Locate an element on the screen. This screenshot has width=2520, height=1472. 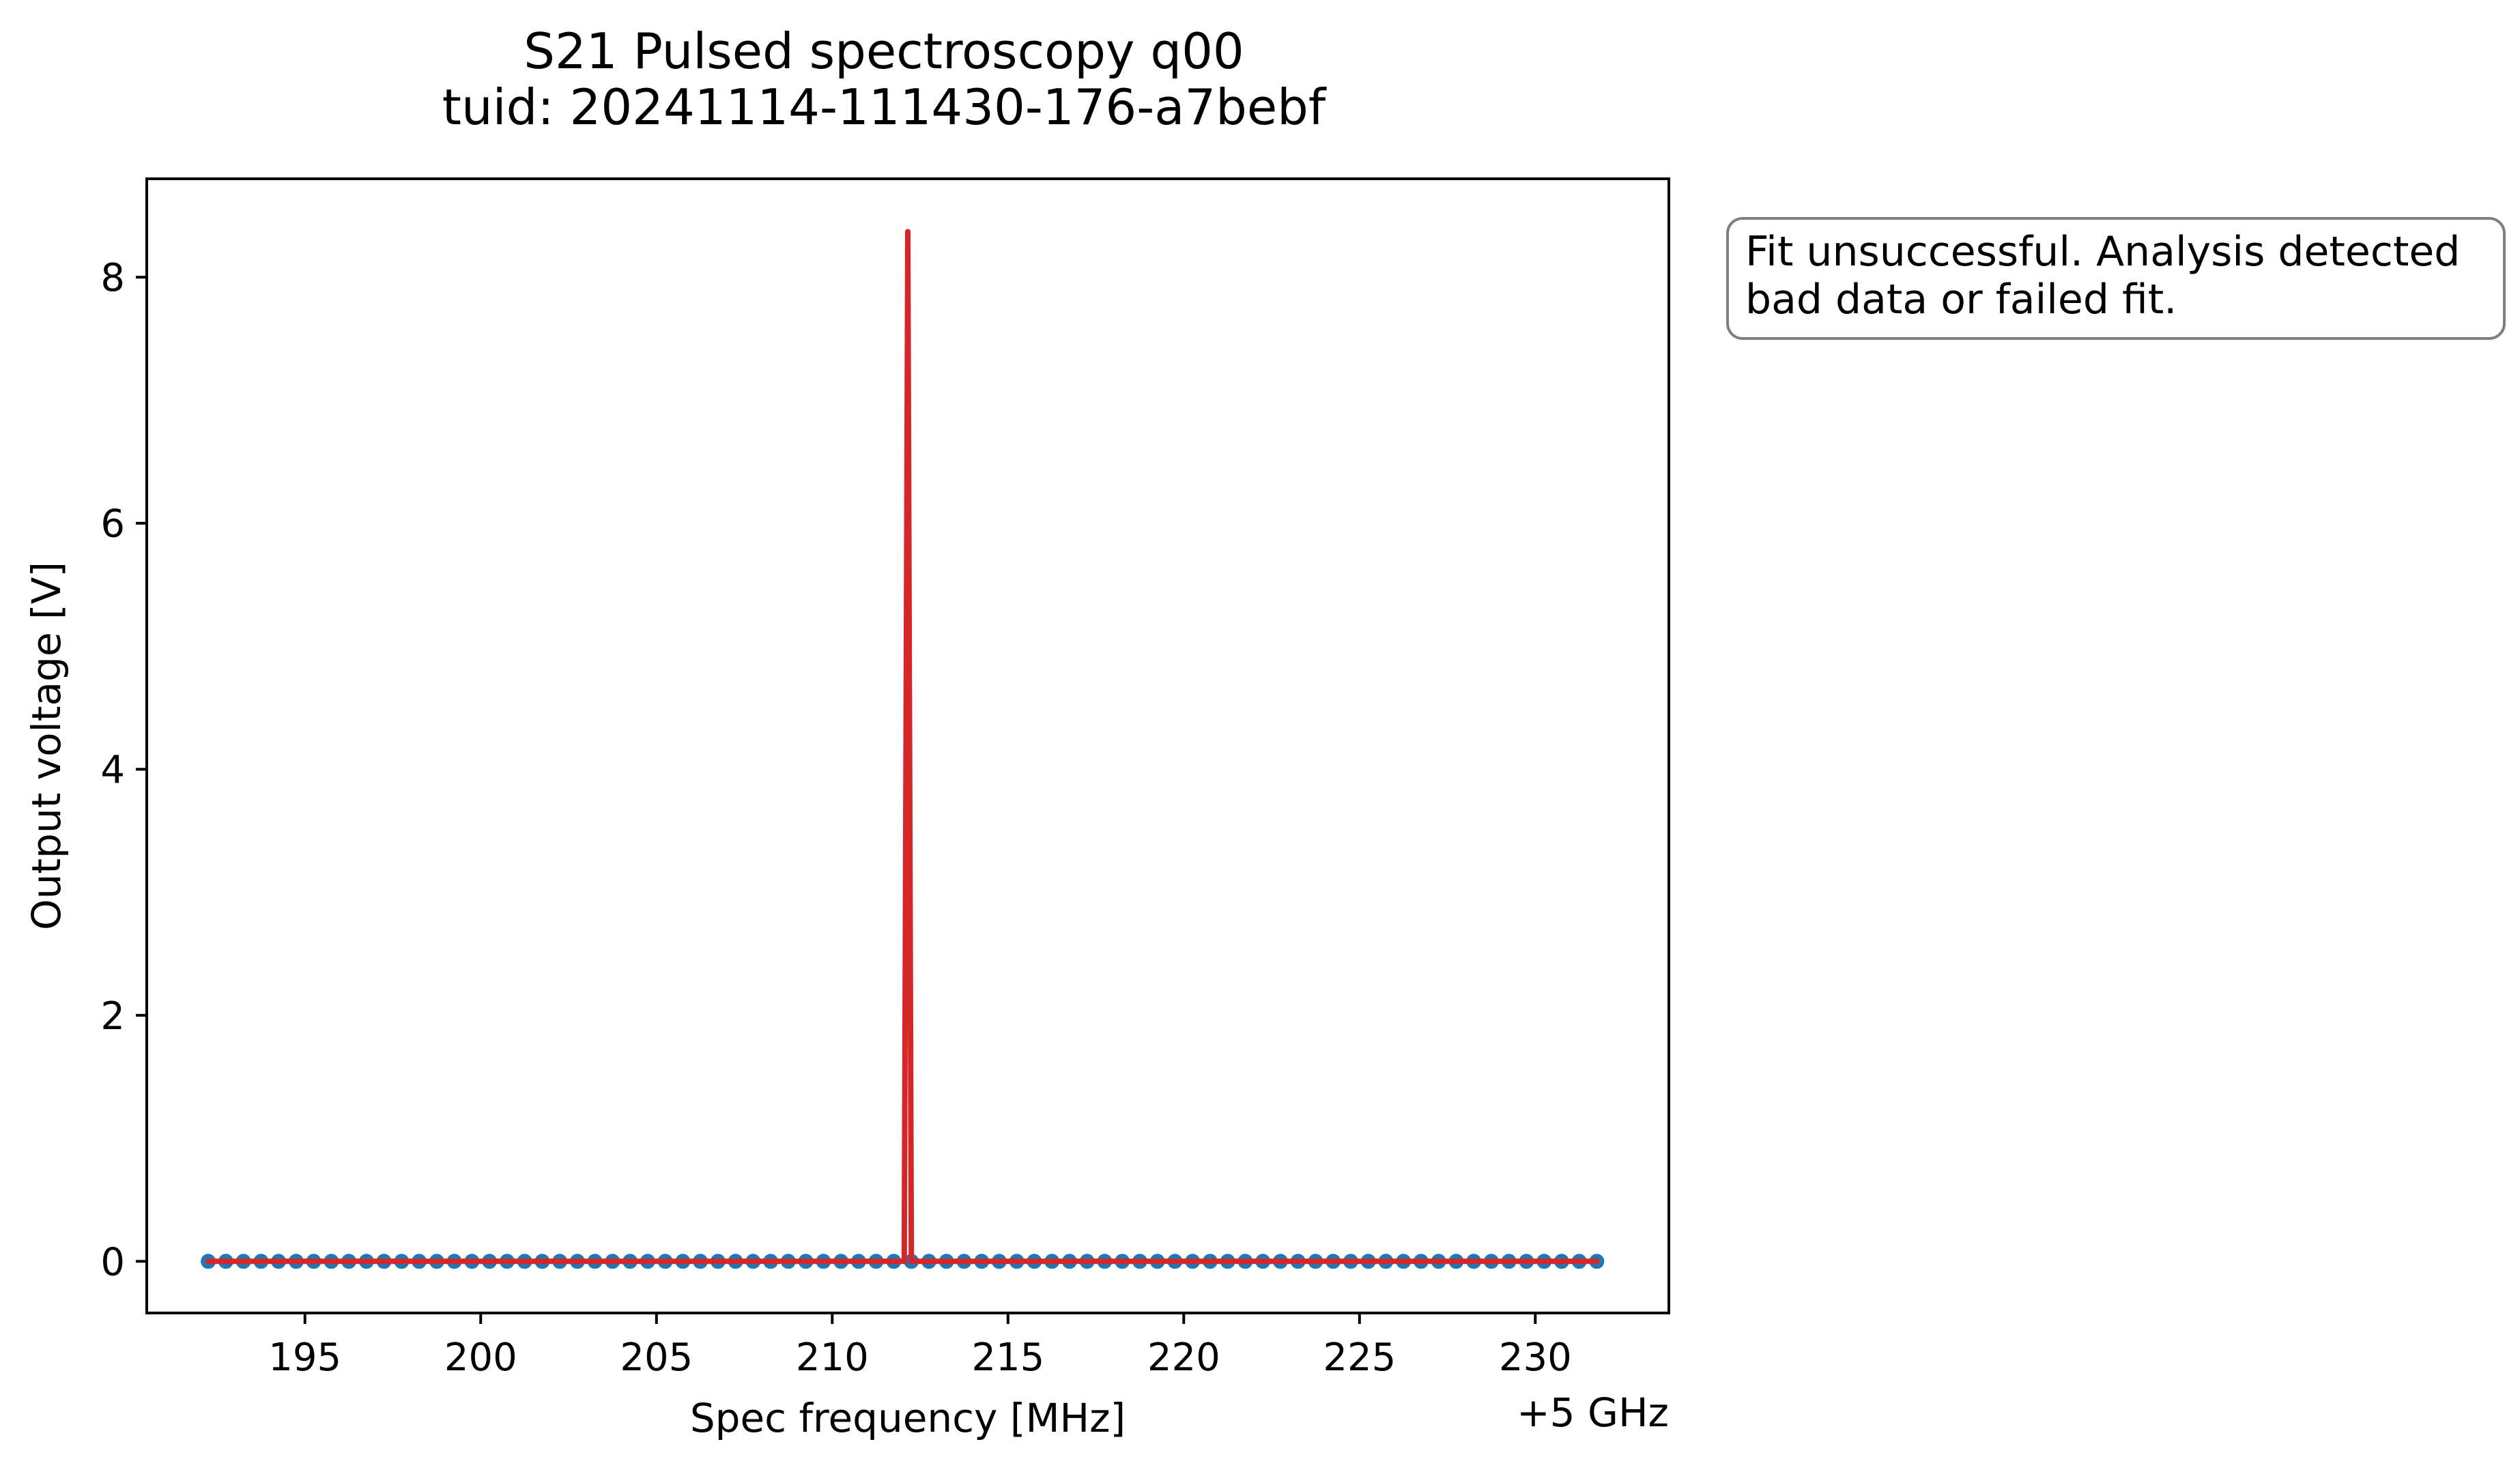
y-tick-label: 2 is located at coordinates (112, 1016).